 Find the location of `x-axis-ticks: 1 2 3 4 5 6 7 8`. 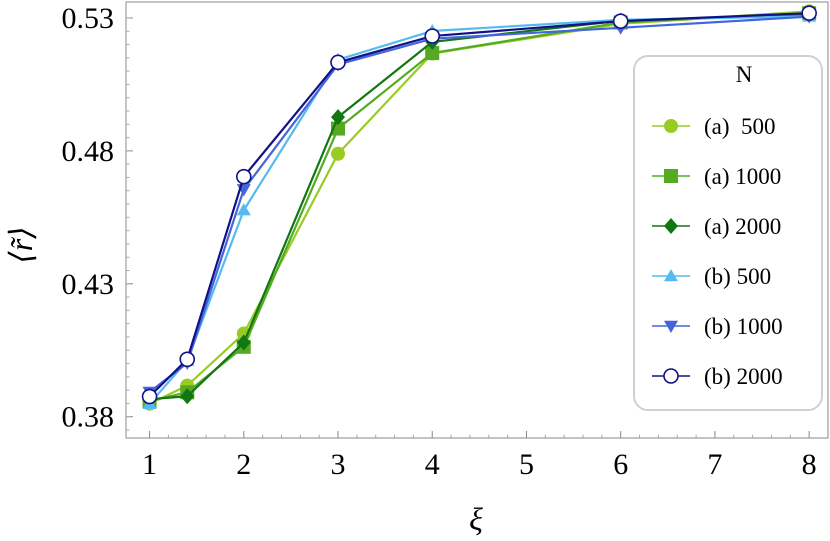

x-axis-ticks: 1 2 3 4 5 6 7 8 is located at coordinates (479, 456).